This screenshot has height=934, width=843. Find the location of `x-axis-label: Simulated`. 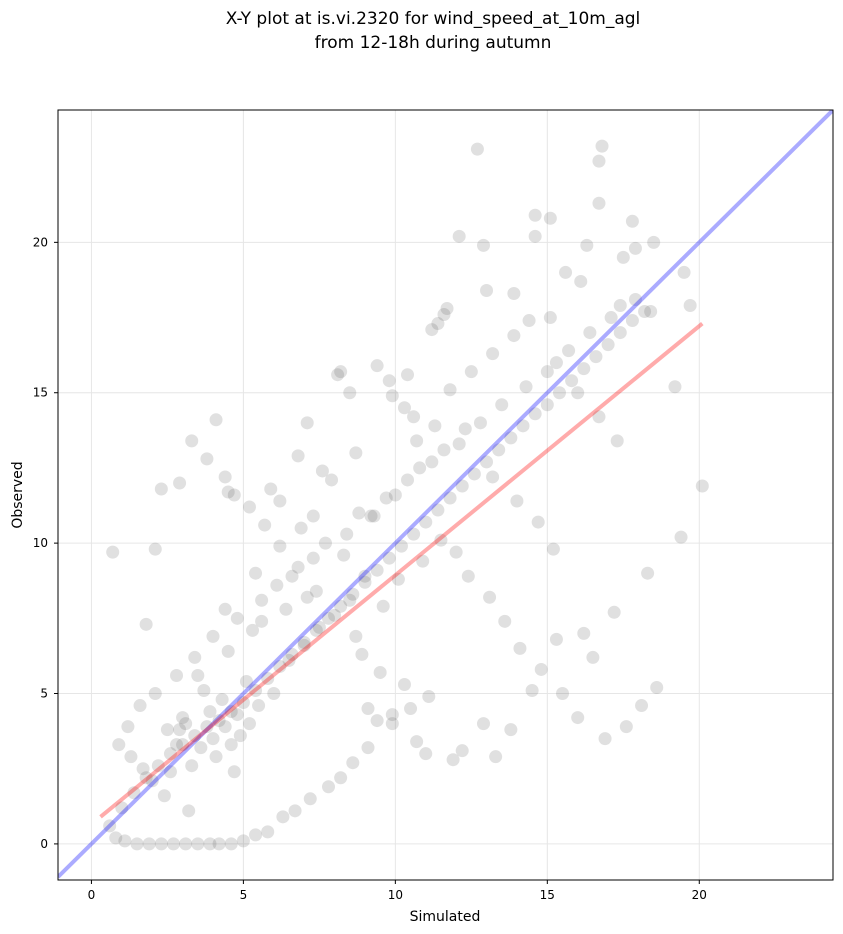

x-axis-label: Simulated is located at coordinates (445, 917).